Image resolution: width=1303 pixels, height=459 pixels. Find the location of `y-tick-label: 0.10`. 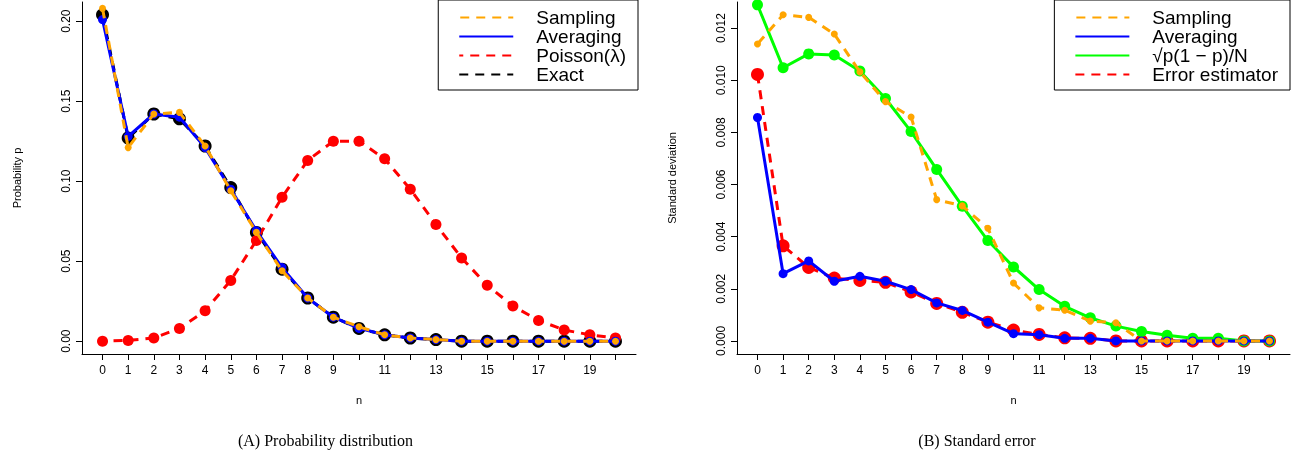

y-tick-label: 0.10 is located at coordinates (66, 181).